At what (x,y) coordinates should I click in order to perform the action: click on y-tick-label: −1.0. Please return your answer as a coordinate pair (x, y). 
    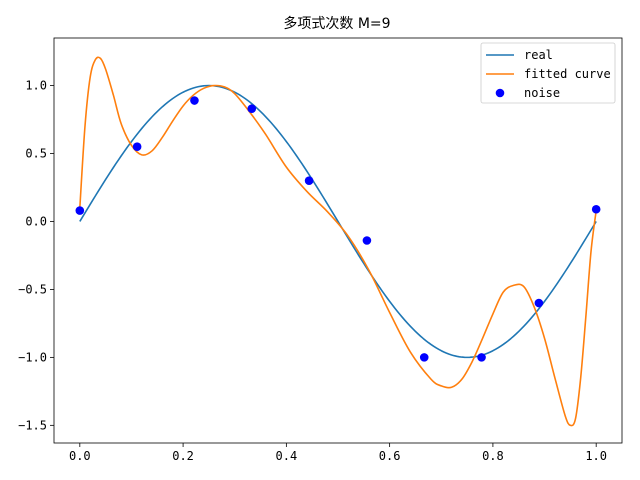
    Looking at the image, I should click on (32, 357).